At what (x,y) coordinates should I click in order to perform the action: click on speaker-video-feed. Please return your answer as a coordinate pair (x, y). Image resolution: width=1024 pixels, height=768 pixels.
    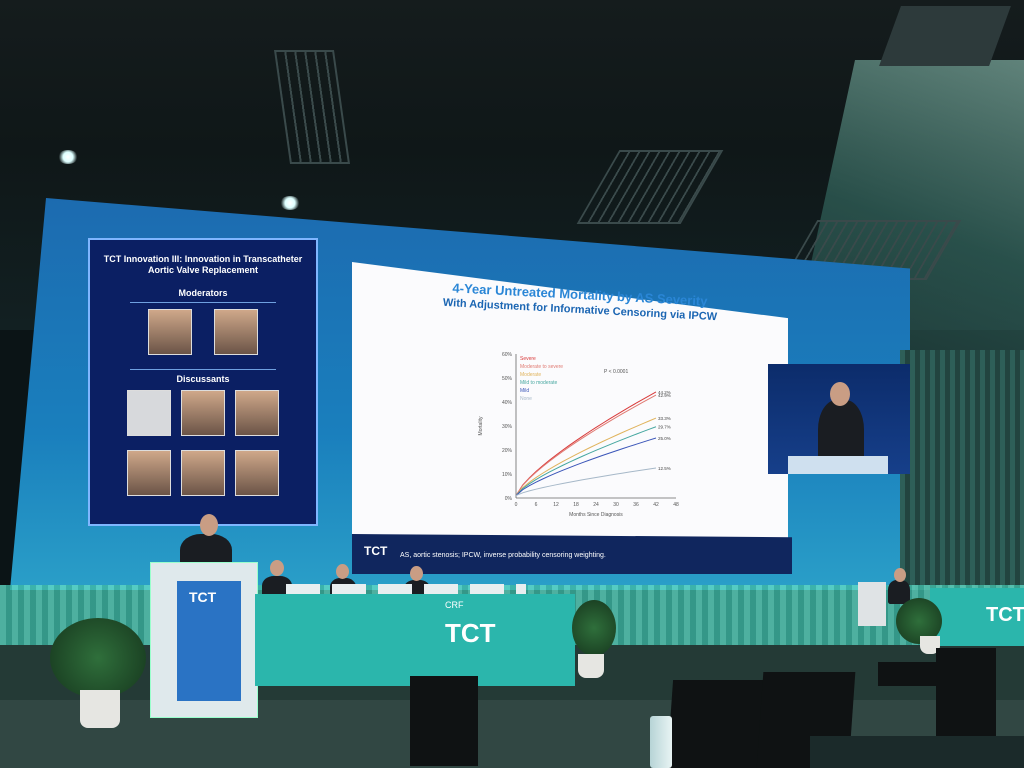
    Looking at the image, I should click on (839, 419).